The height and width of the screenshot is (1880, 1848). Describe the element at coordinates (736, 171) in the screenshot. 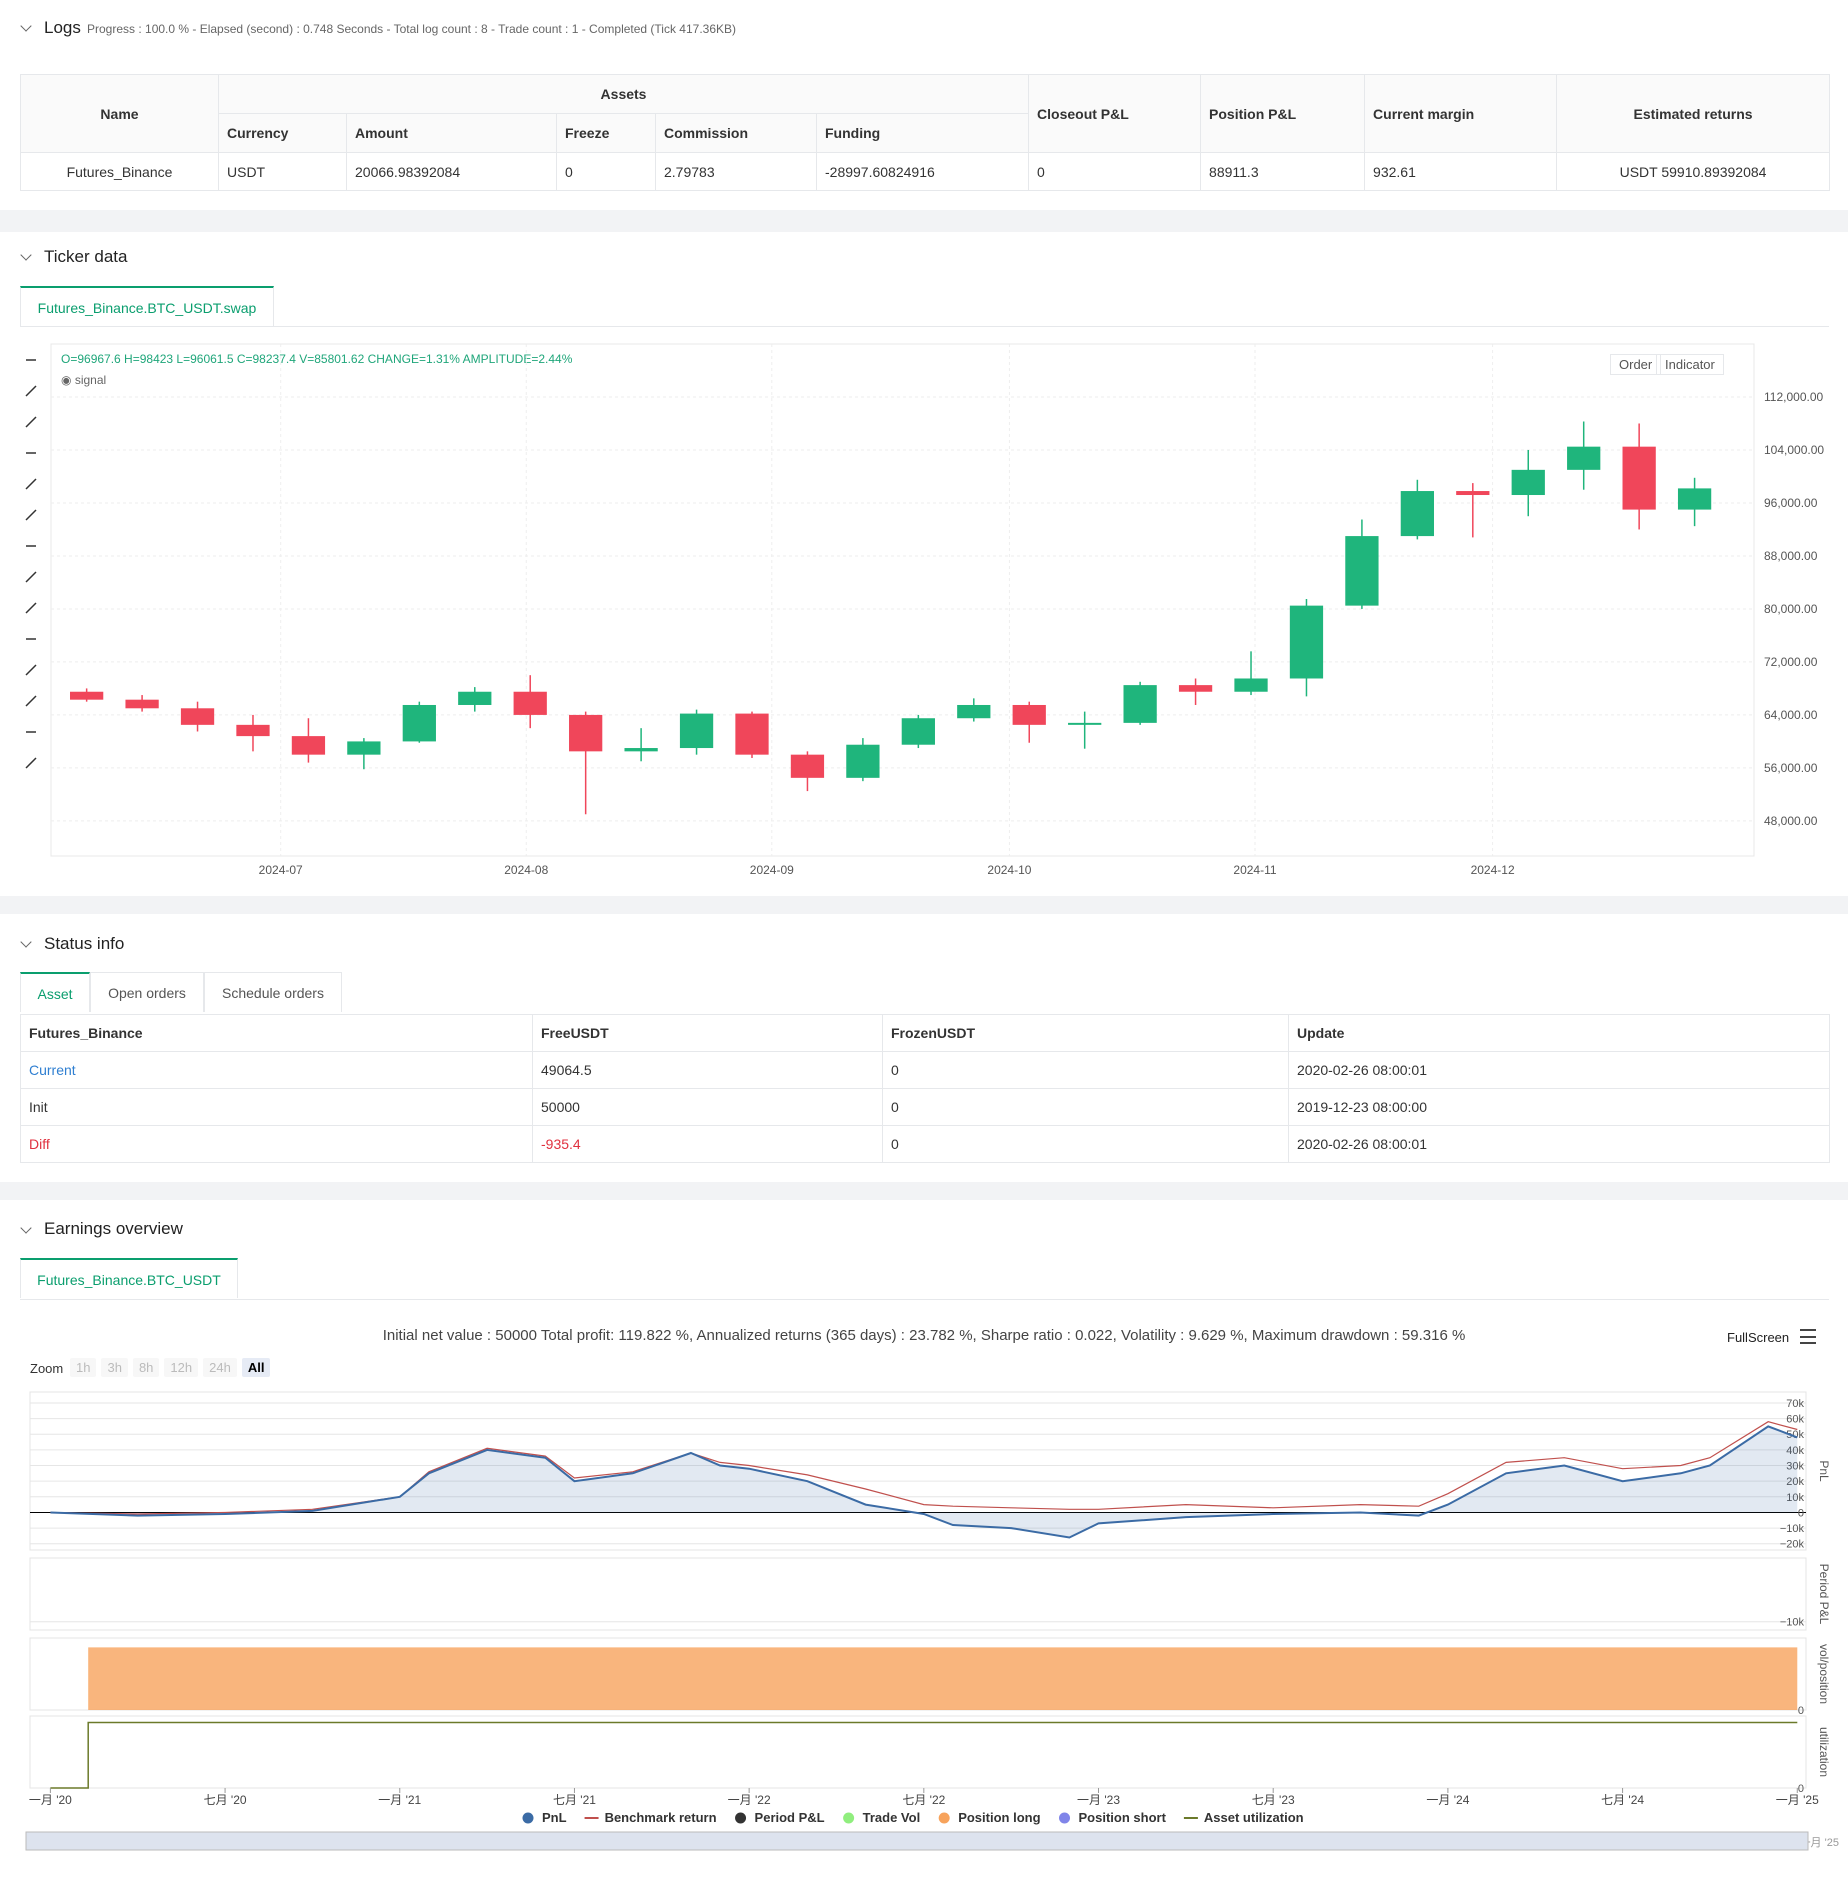

I see `table-cell: 2.79783` at that location.